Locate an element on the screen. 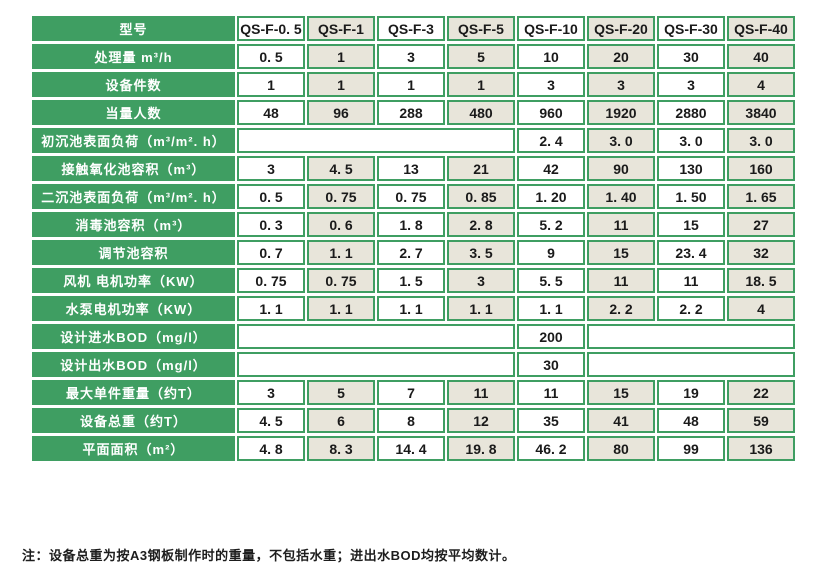  value-cell: 46. 2 is located at coordinates (551, 448).